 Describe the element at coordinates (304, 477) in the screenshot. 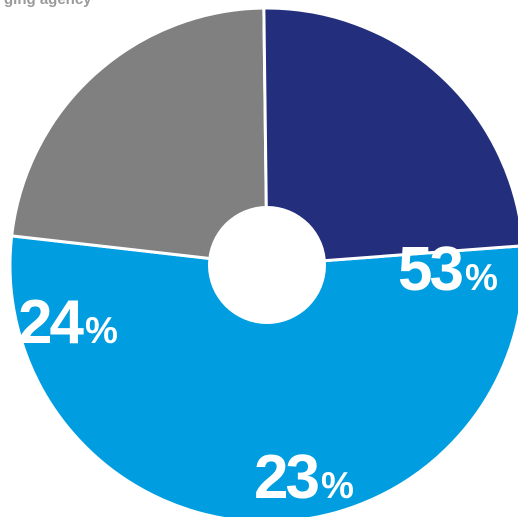

I see `slice-label-2: 23%` at that location.